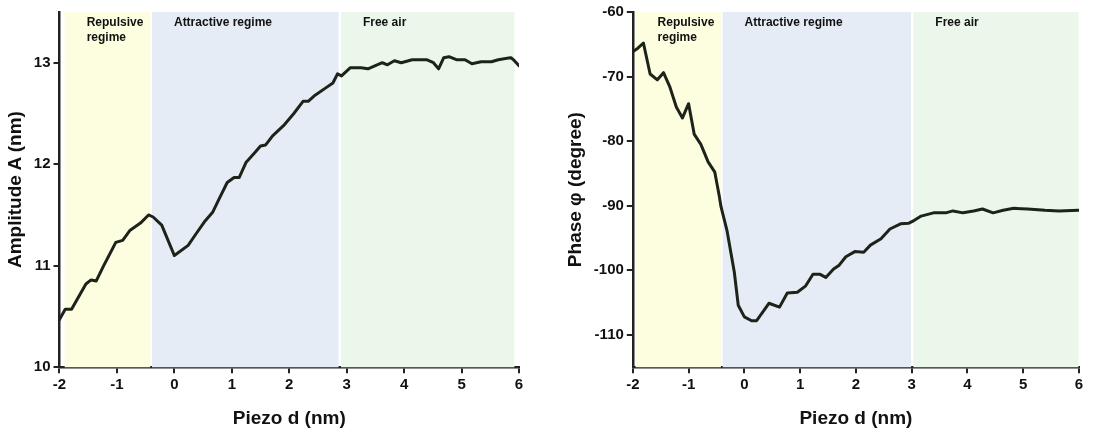 The height and width of the screenshot is (434, 1093). Describe the element at coordinates (609, 334) in the screenshot. I see `y-tick-label: -110` at that location.